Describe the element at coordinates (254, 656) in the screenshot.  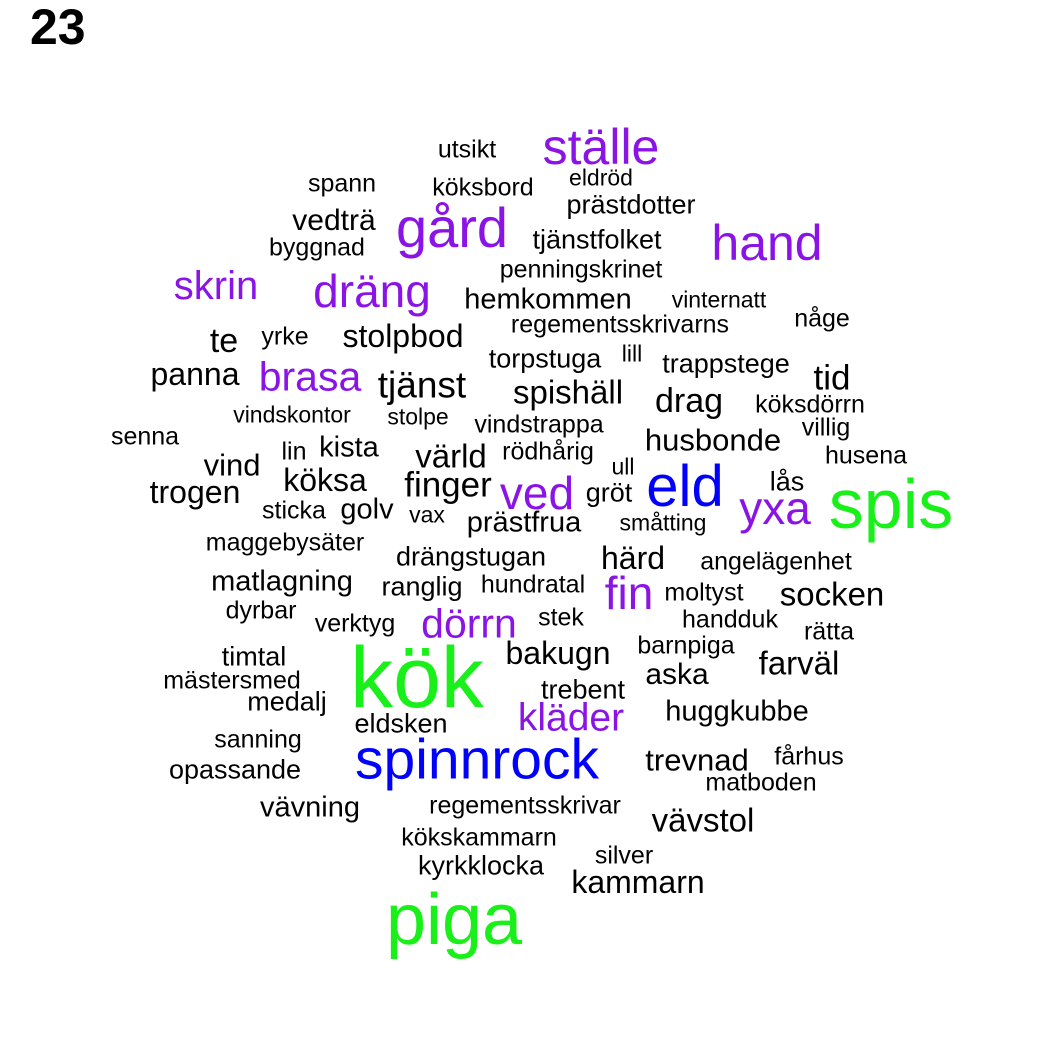
I see `word-timtal: timtal` at that location.